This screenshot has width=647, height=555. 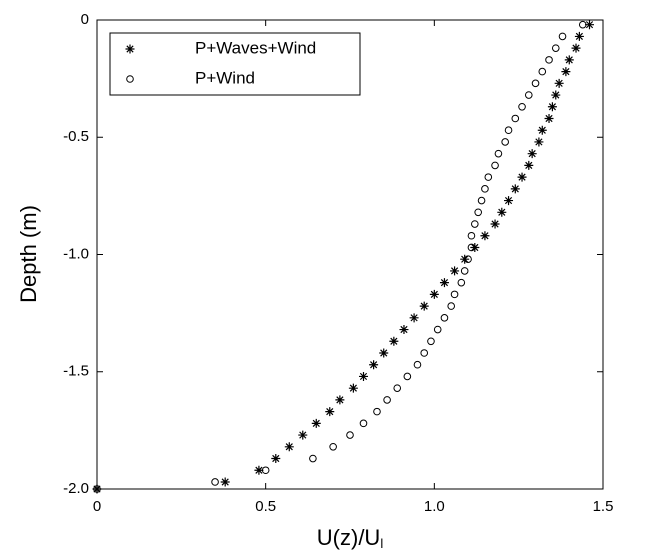 I want to click on x-tick-label: 0, so click(x=97, y=506).